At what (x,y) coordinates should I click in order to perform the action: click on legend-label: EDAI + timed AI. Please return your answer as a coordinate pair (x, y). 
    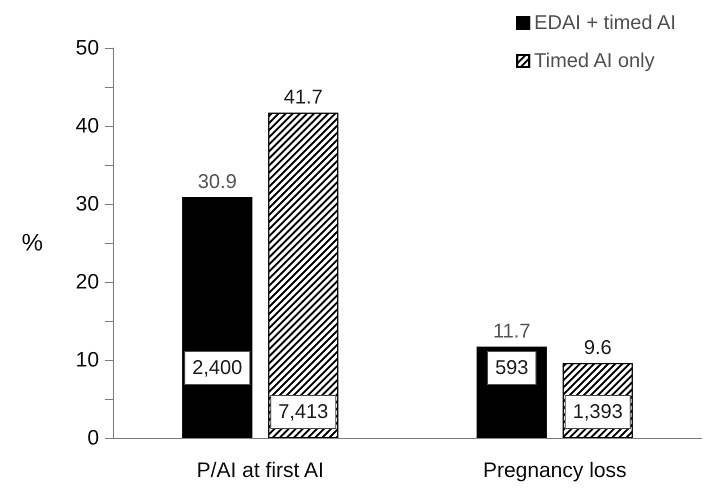
    Looking at the image, I should click on (605, 23).